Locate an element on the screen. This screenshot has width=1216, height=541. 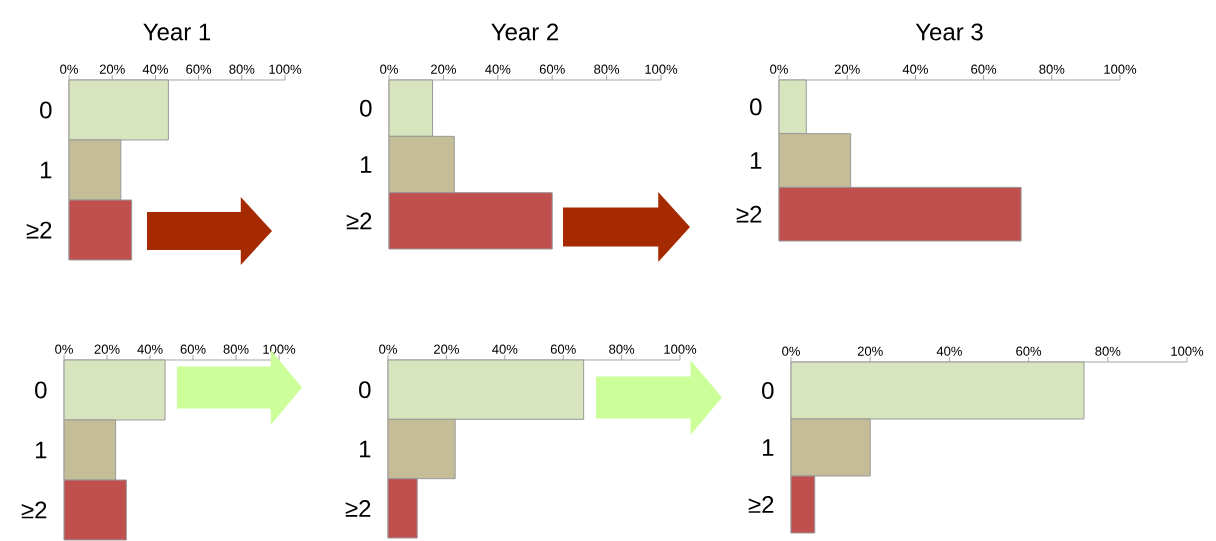
chart-title: Year 1 is located at coordinates (177, 32).